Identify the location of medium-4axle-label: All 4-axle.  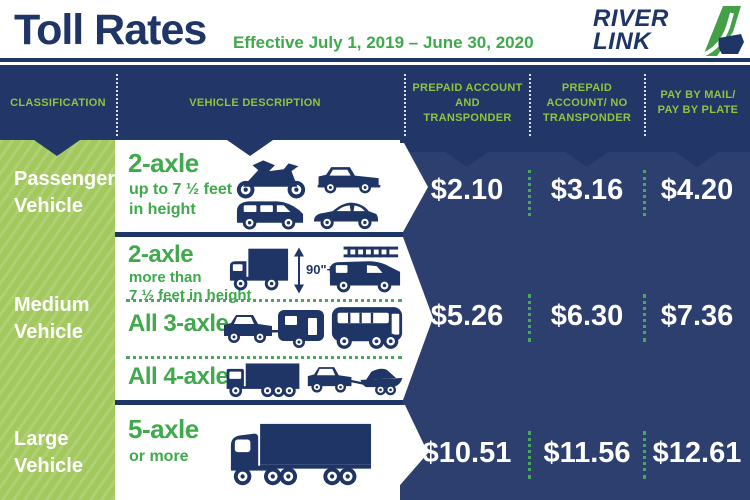
(178, 376).